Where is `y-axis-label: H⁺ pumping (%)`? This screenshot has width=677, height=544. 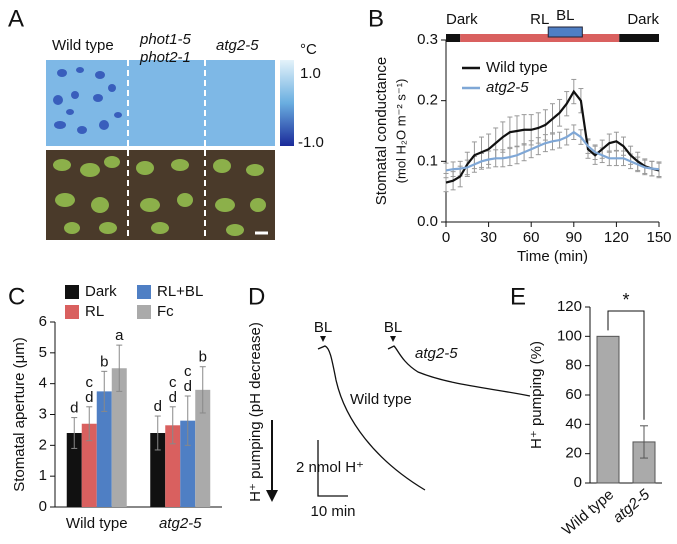 y-axis-label: H⁺ pumping (%) is located at coordinates (536, 395).